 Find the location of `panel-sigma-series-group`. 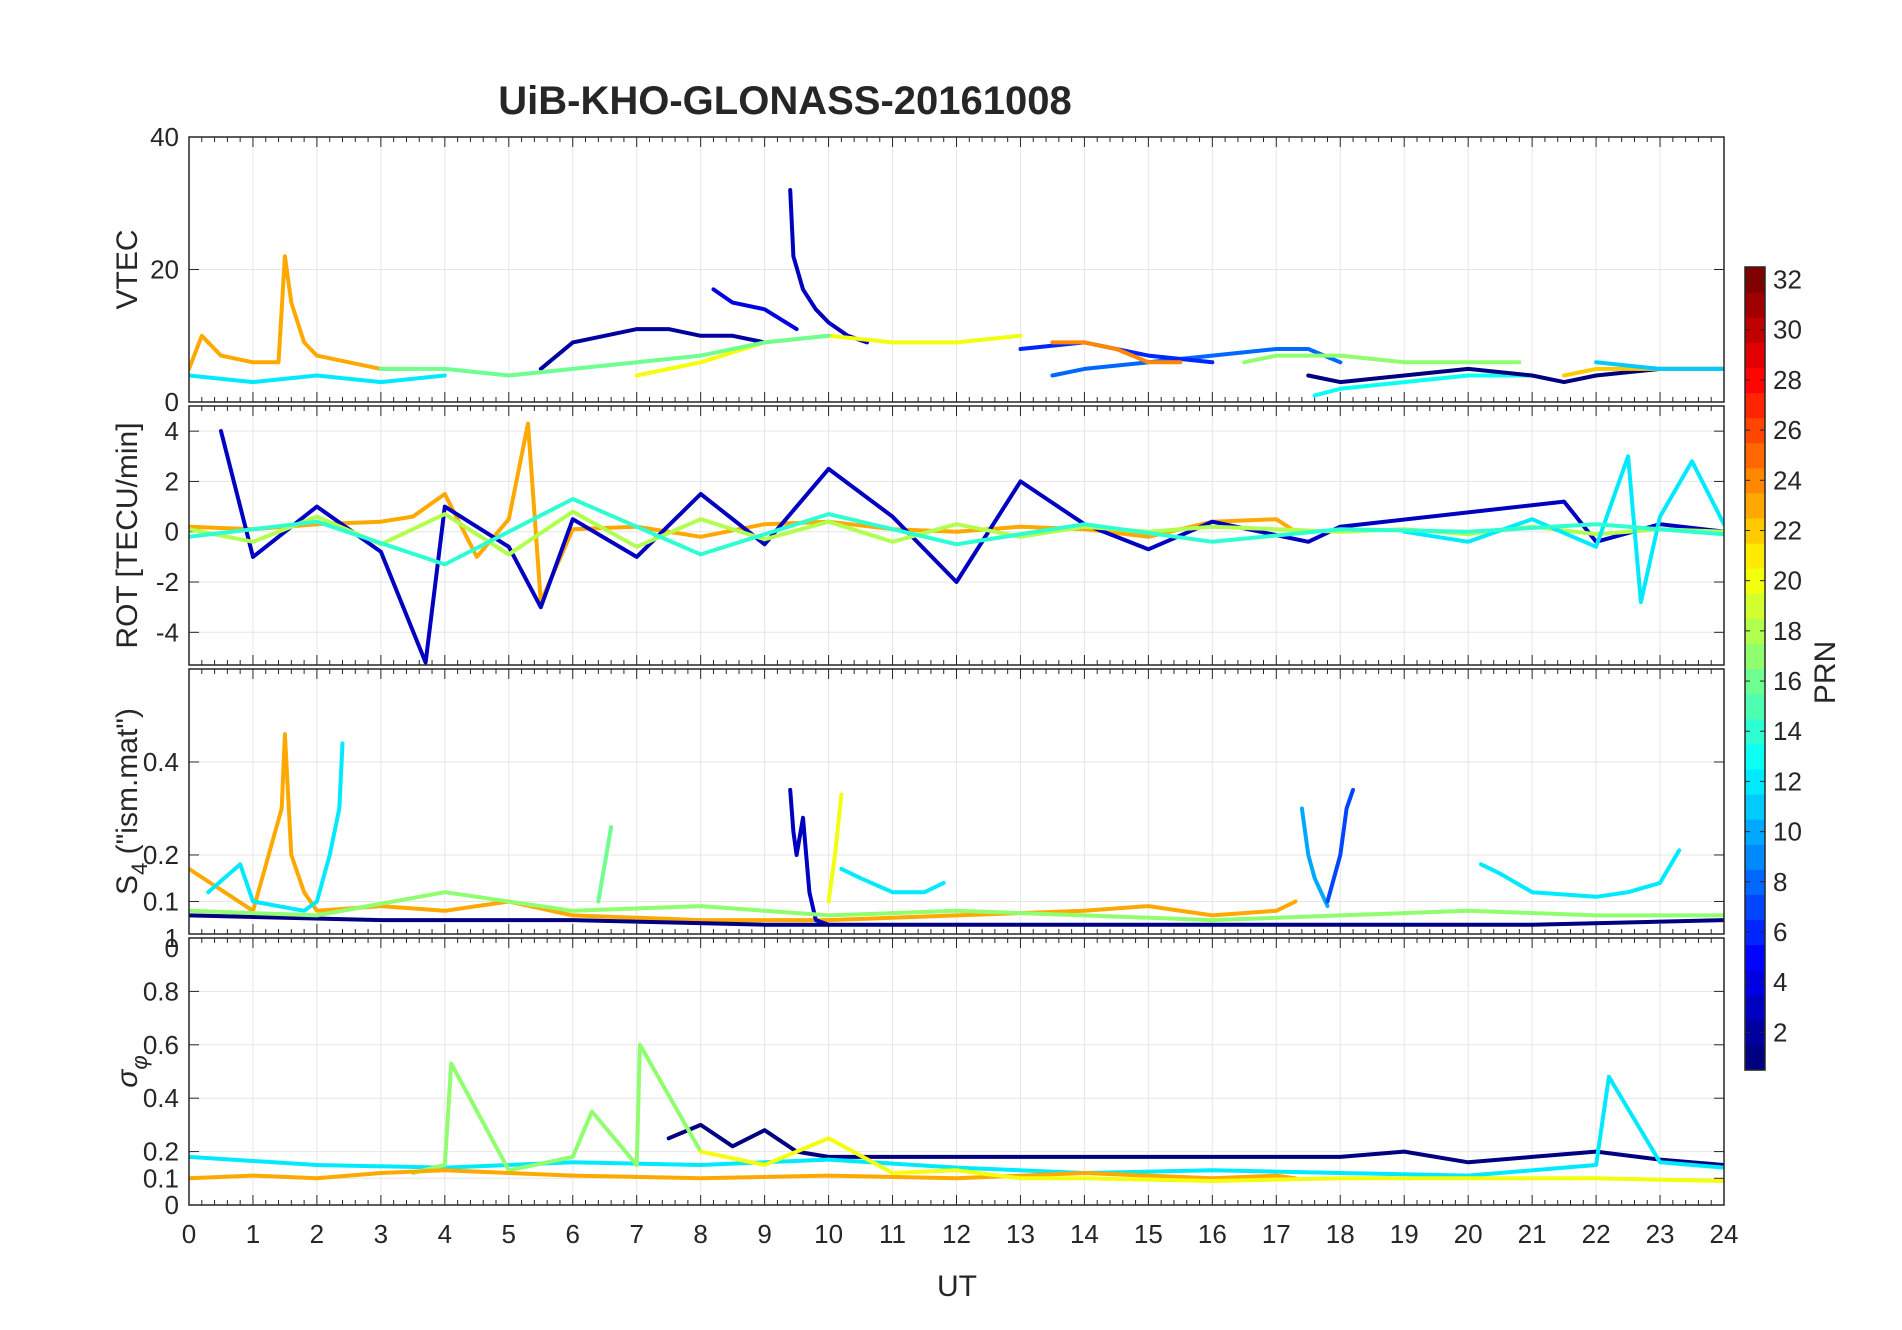

panel-sigma-series-group is located at coordinates (956, 1112).